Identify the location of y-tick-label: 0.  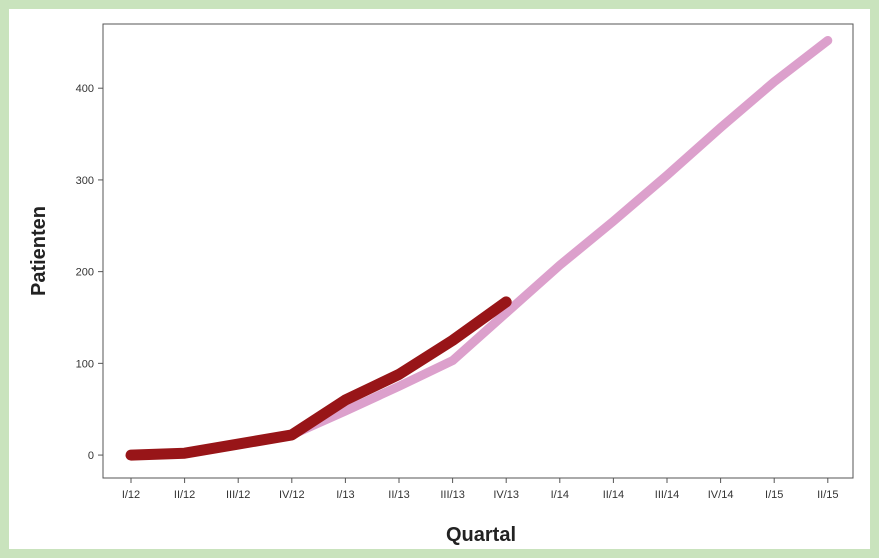
(91, 456).